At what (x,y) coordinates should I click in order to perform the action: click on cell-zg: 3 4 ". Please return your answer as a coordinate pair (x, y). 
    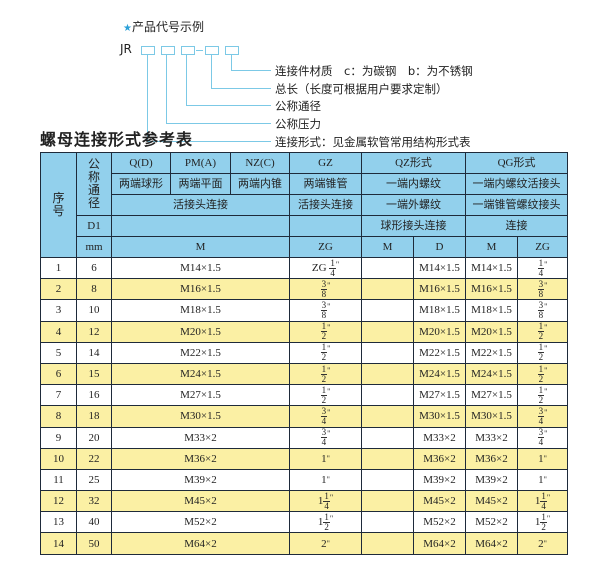
    Looking at the image, I should click on (325, 416).